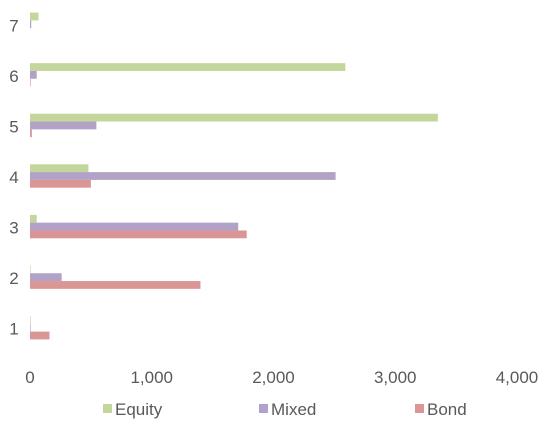  What do you see at coordinates (13, 278) in the screenshot?
I see `y-tick-label: 2` at bounding box center [13, 278].